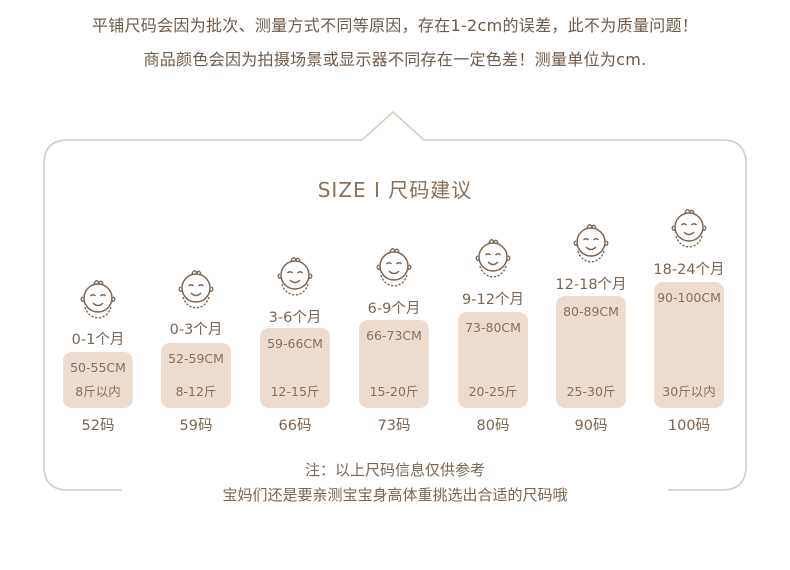 The width and height of the screenshot is (790, 570). What do you see at coordinates (689, 426) in the screenshot?
I see `size-code: 100码` at bounding box center [689, 426].